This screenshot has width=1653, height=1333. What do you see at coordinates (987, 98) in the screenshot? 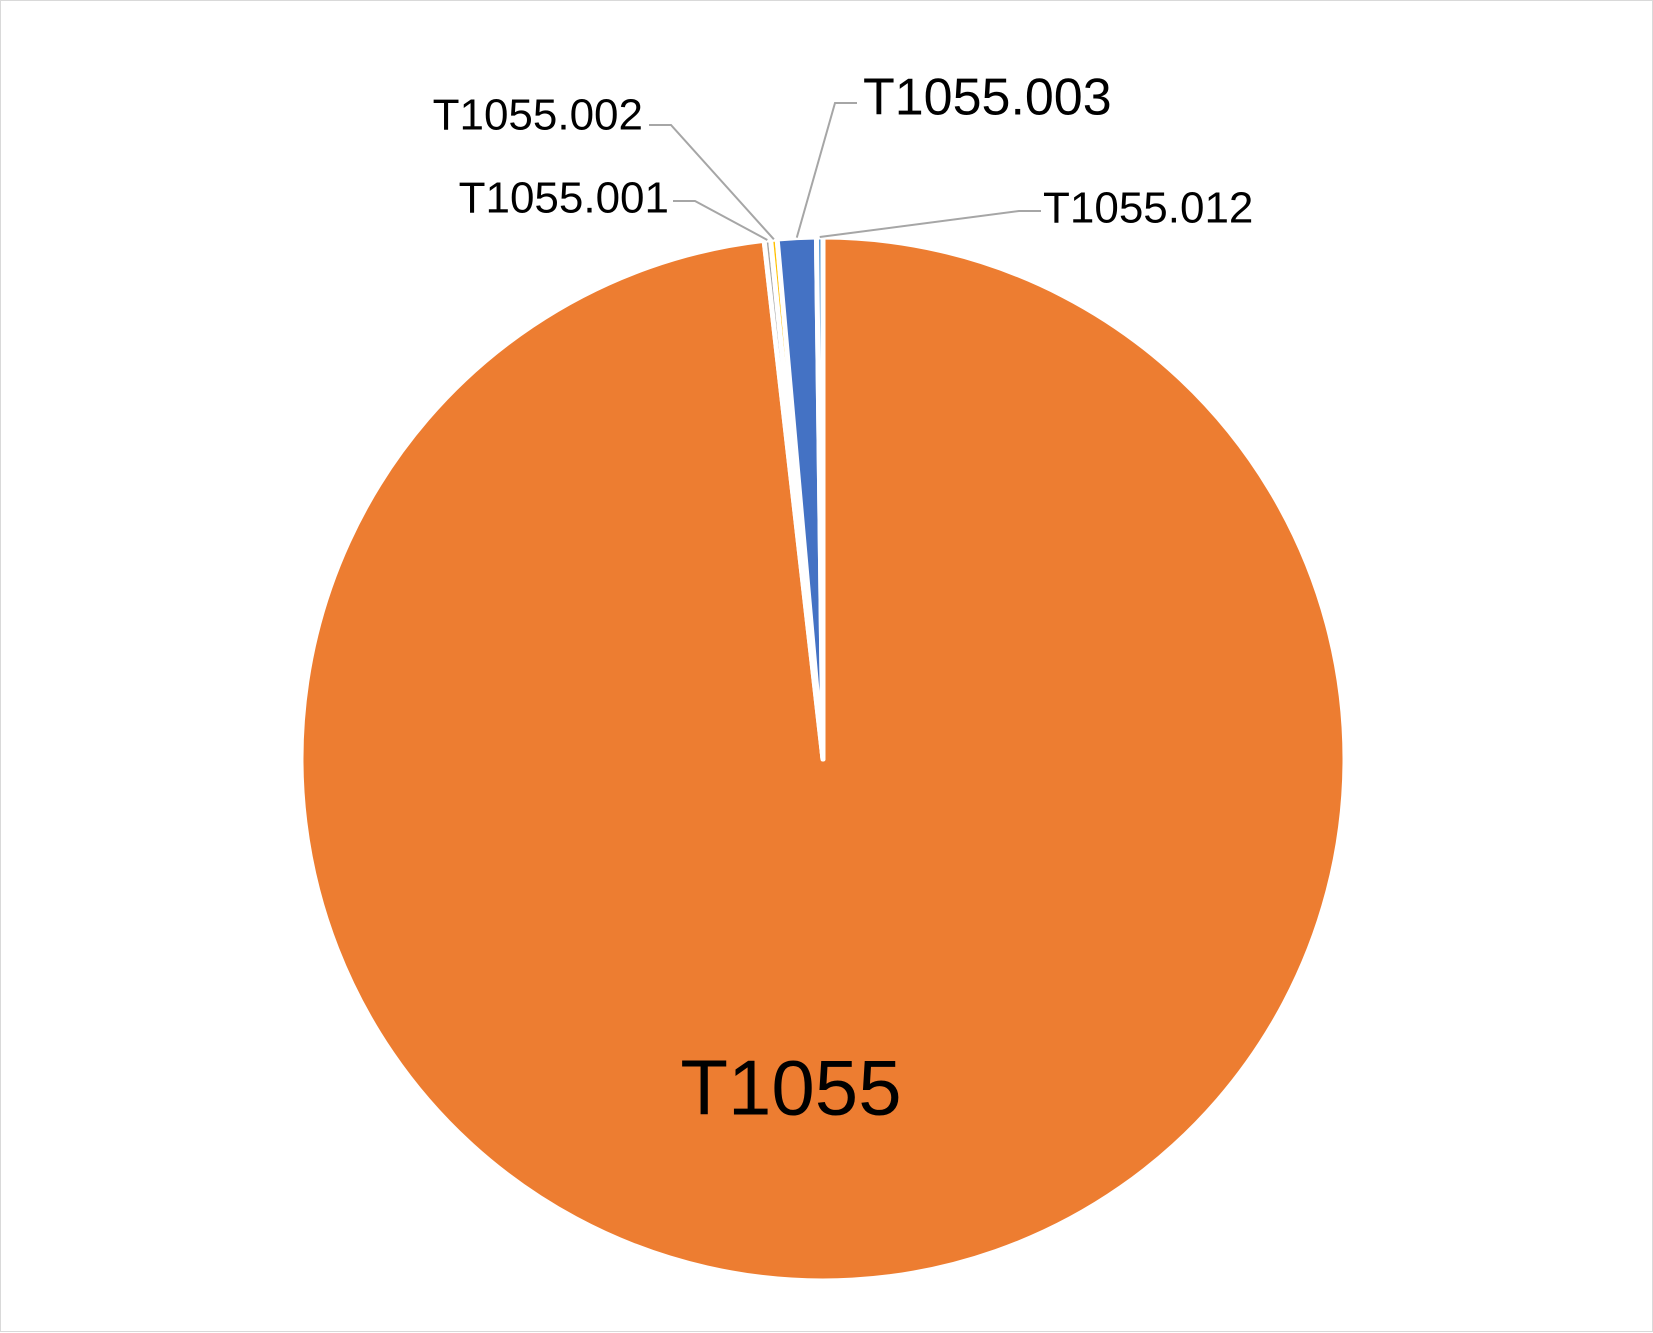
I see `data-label-t1055-003: T1055.003` at bounding box center [987, 98].